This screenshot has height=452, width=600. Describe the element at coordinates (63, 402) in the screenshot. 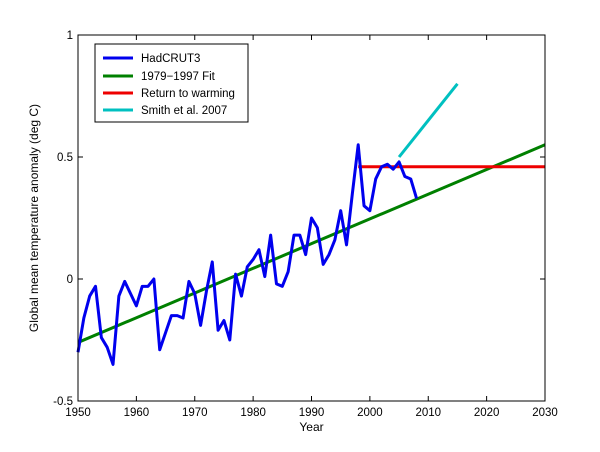

I see `y-tick-label: -0.5` at that location.